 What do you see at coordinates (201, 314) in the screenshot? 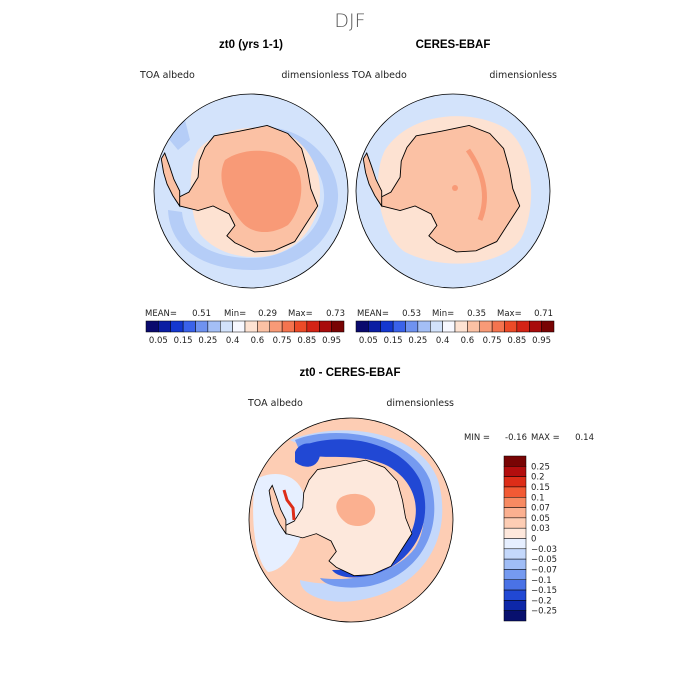
I see `model-mean-value: 0.51` at bounding box center [201, 314].